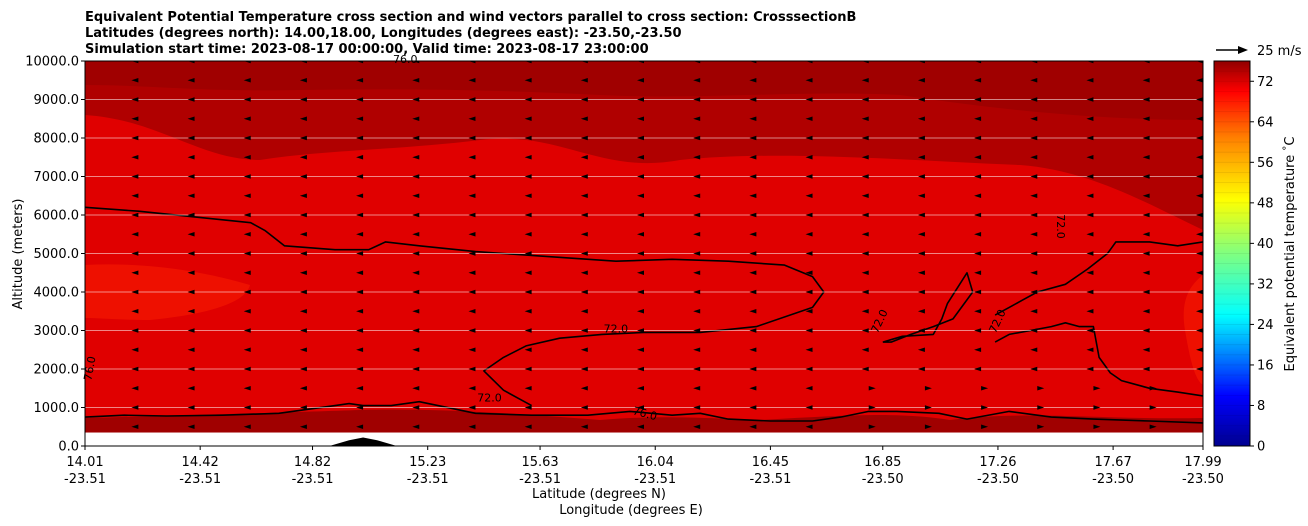  What do you see at coordinates (1193, 330) in the screenshot?
I see `field-band-right` at bounding box center [1193, 330].